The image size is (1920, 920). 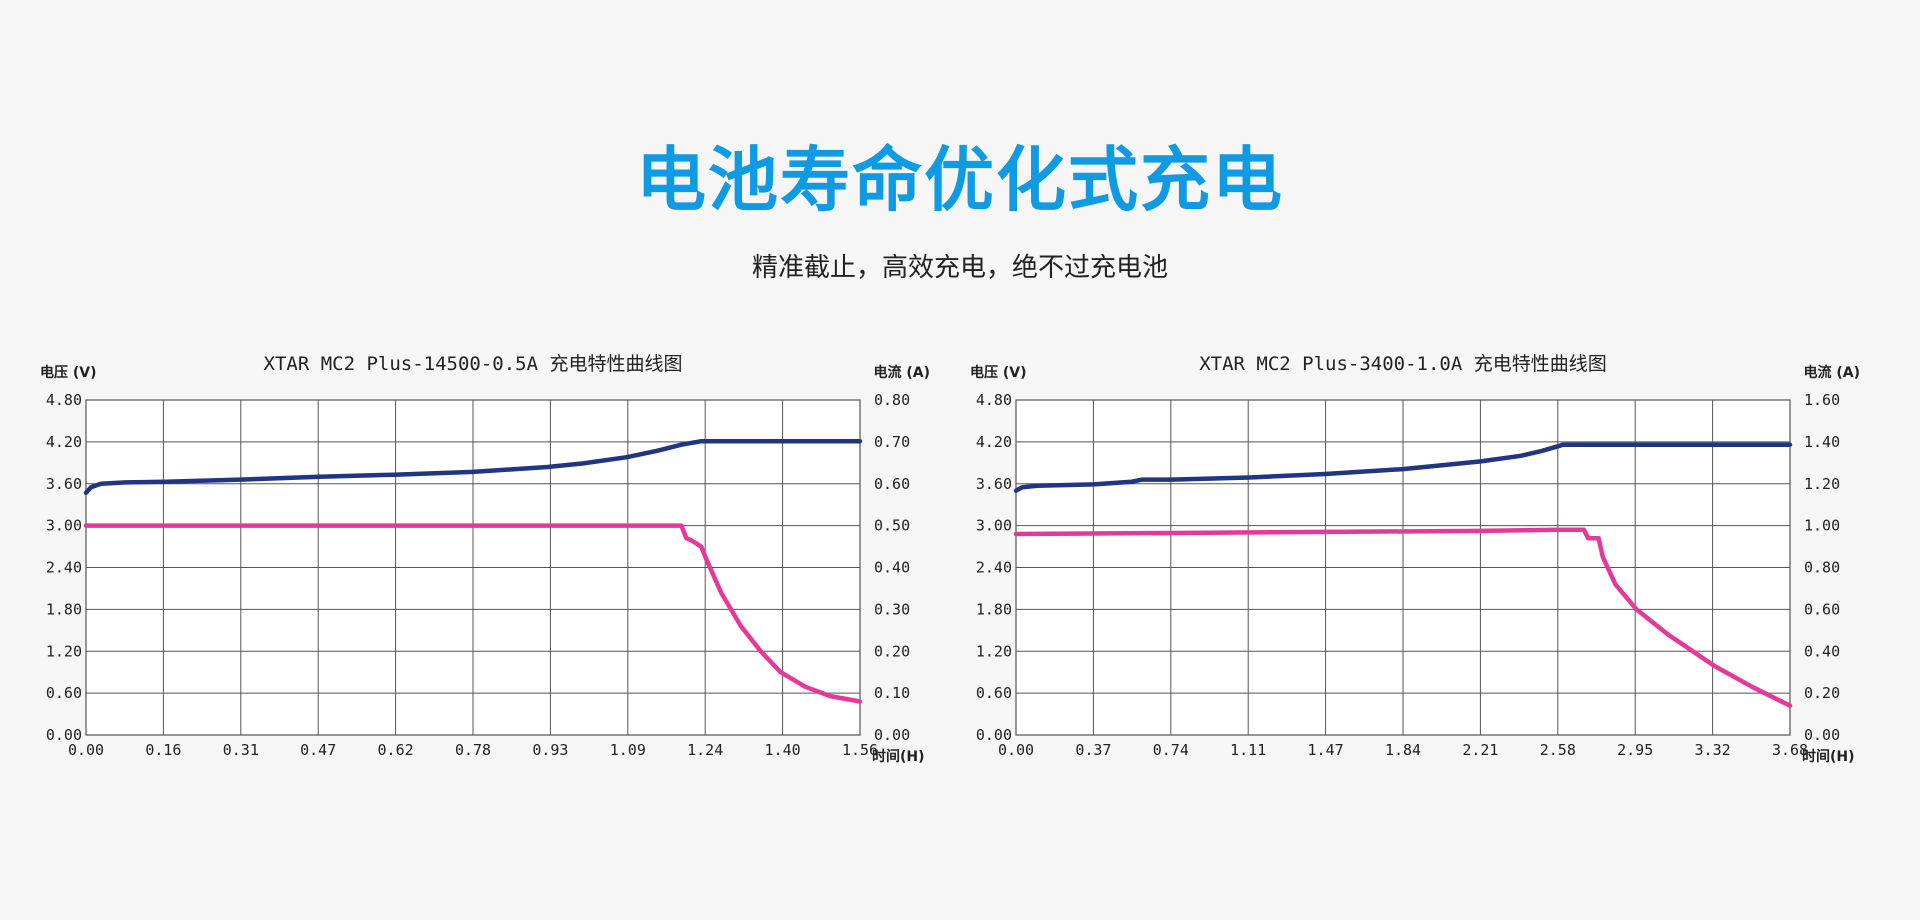 What do you see at coordinates (892, 609) in the screenshot?
I see `y2-tick-label: 0.30` at bounding box center [892, 609].